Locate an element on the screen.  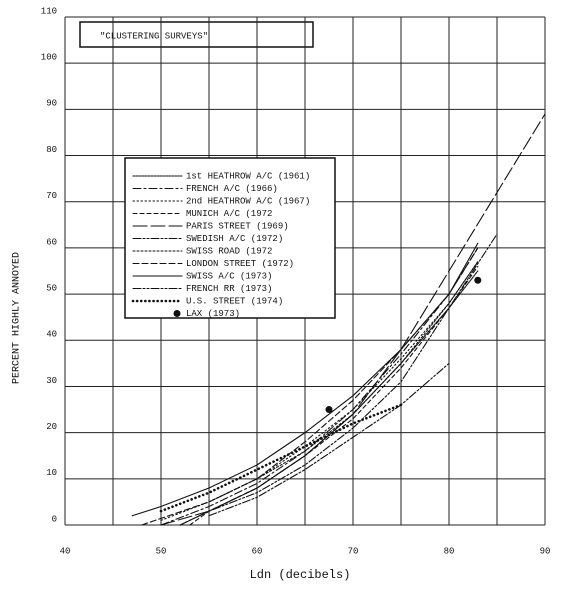
legend-label: SWEDISH A/C (1972) is located at coordinates (234, 239).